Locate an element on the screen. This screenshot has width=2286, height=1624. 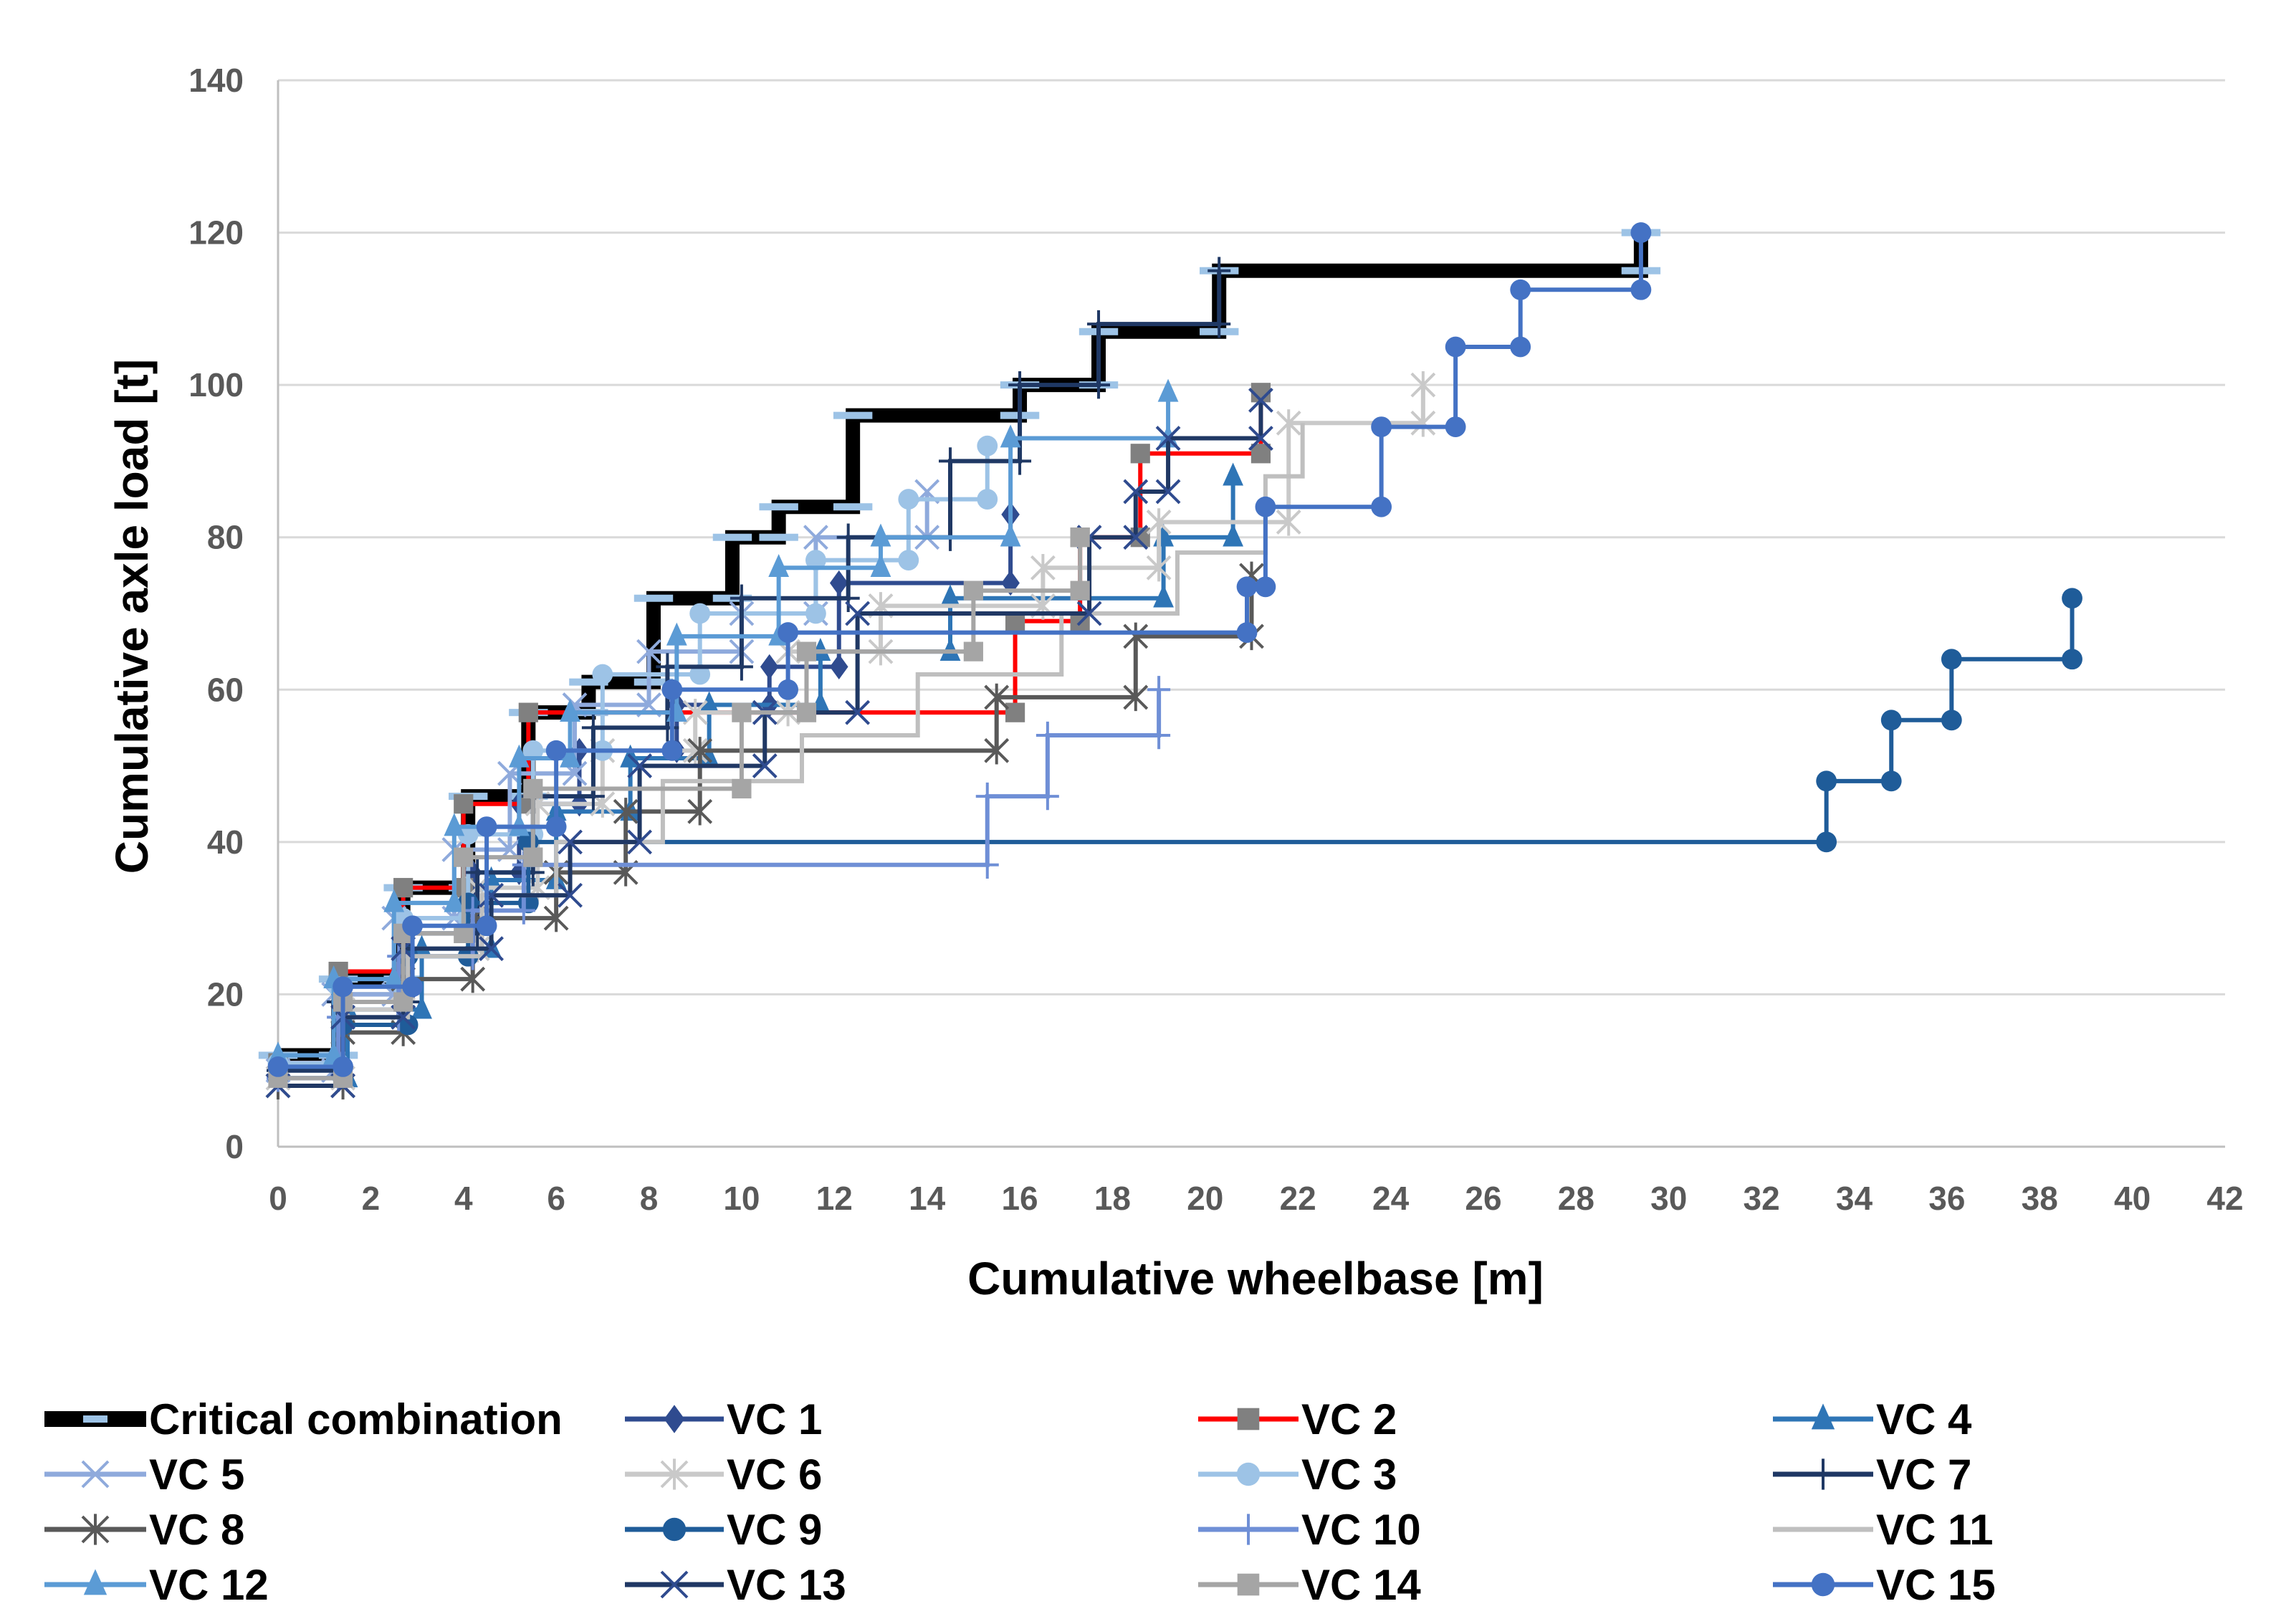
x-tick-label: 40 is located at coordinates (2132, 1198).